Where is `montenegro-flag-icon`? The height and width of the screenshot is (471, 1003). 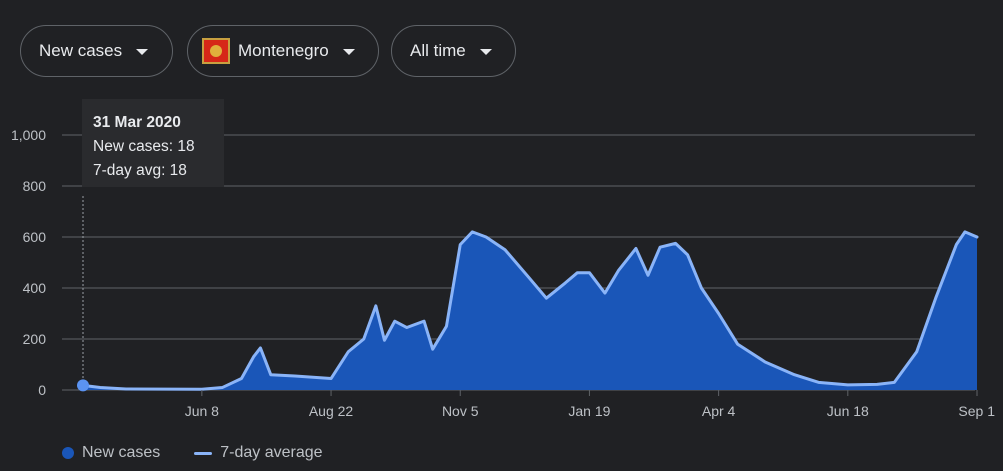
montenegro-flag-icon is located at coordinates (216, 51).